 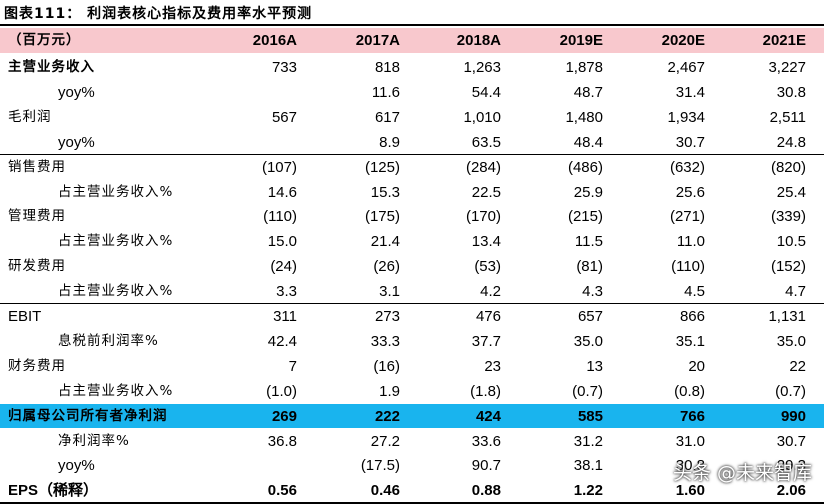 I want to click on row-label: 归属母公司所有者净利润, so click(x=88, y=415).